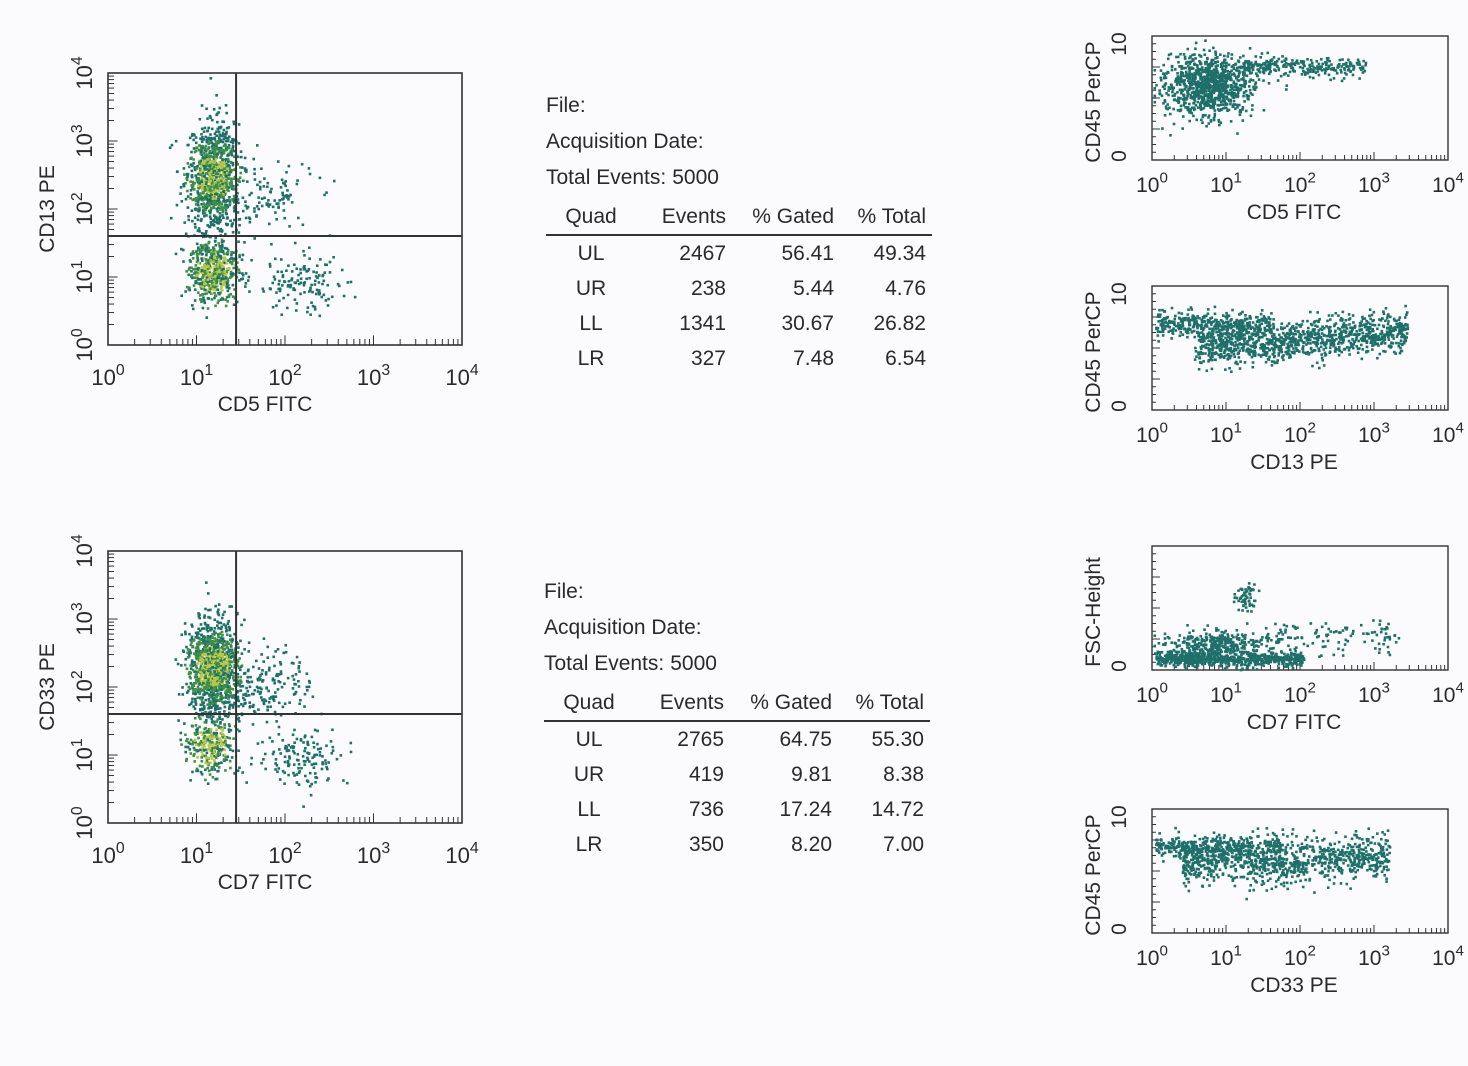 The height and width of the screenshot is (1066, 1468). I want to click on event-dots, so click(1260, 88).